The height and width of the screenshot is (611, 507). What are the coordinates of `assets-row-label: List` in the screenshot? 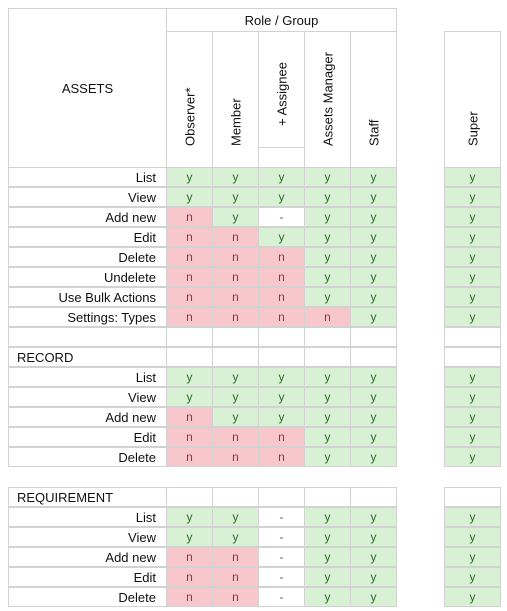 It's located at (87, 177).